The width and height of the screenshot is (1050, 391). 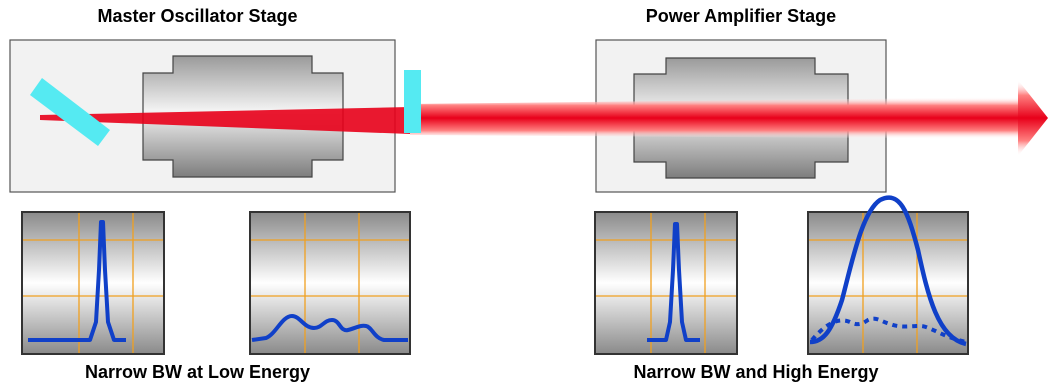 I want to click on spectrum-curve-dotted-seed, so click(x=888, y=330).